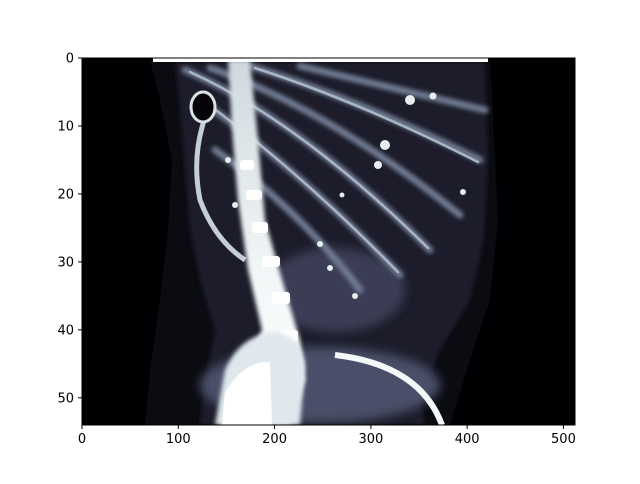  Describe the element at coordinates (203, 107) in the screenshot. I see `dark-pocket` at that location.